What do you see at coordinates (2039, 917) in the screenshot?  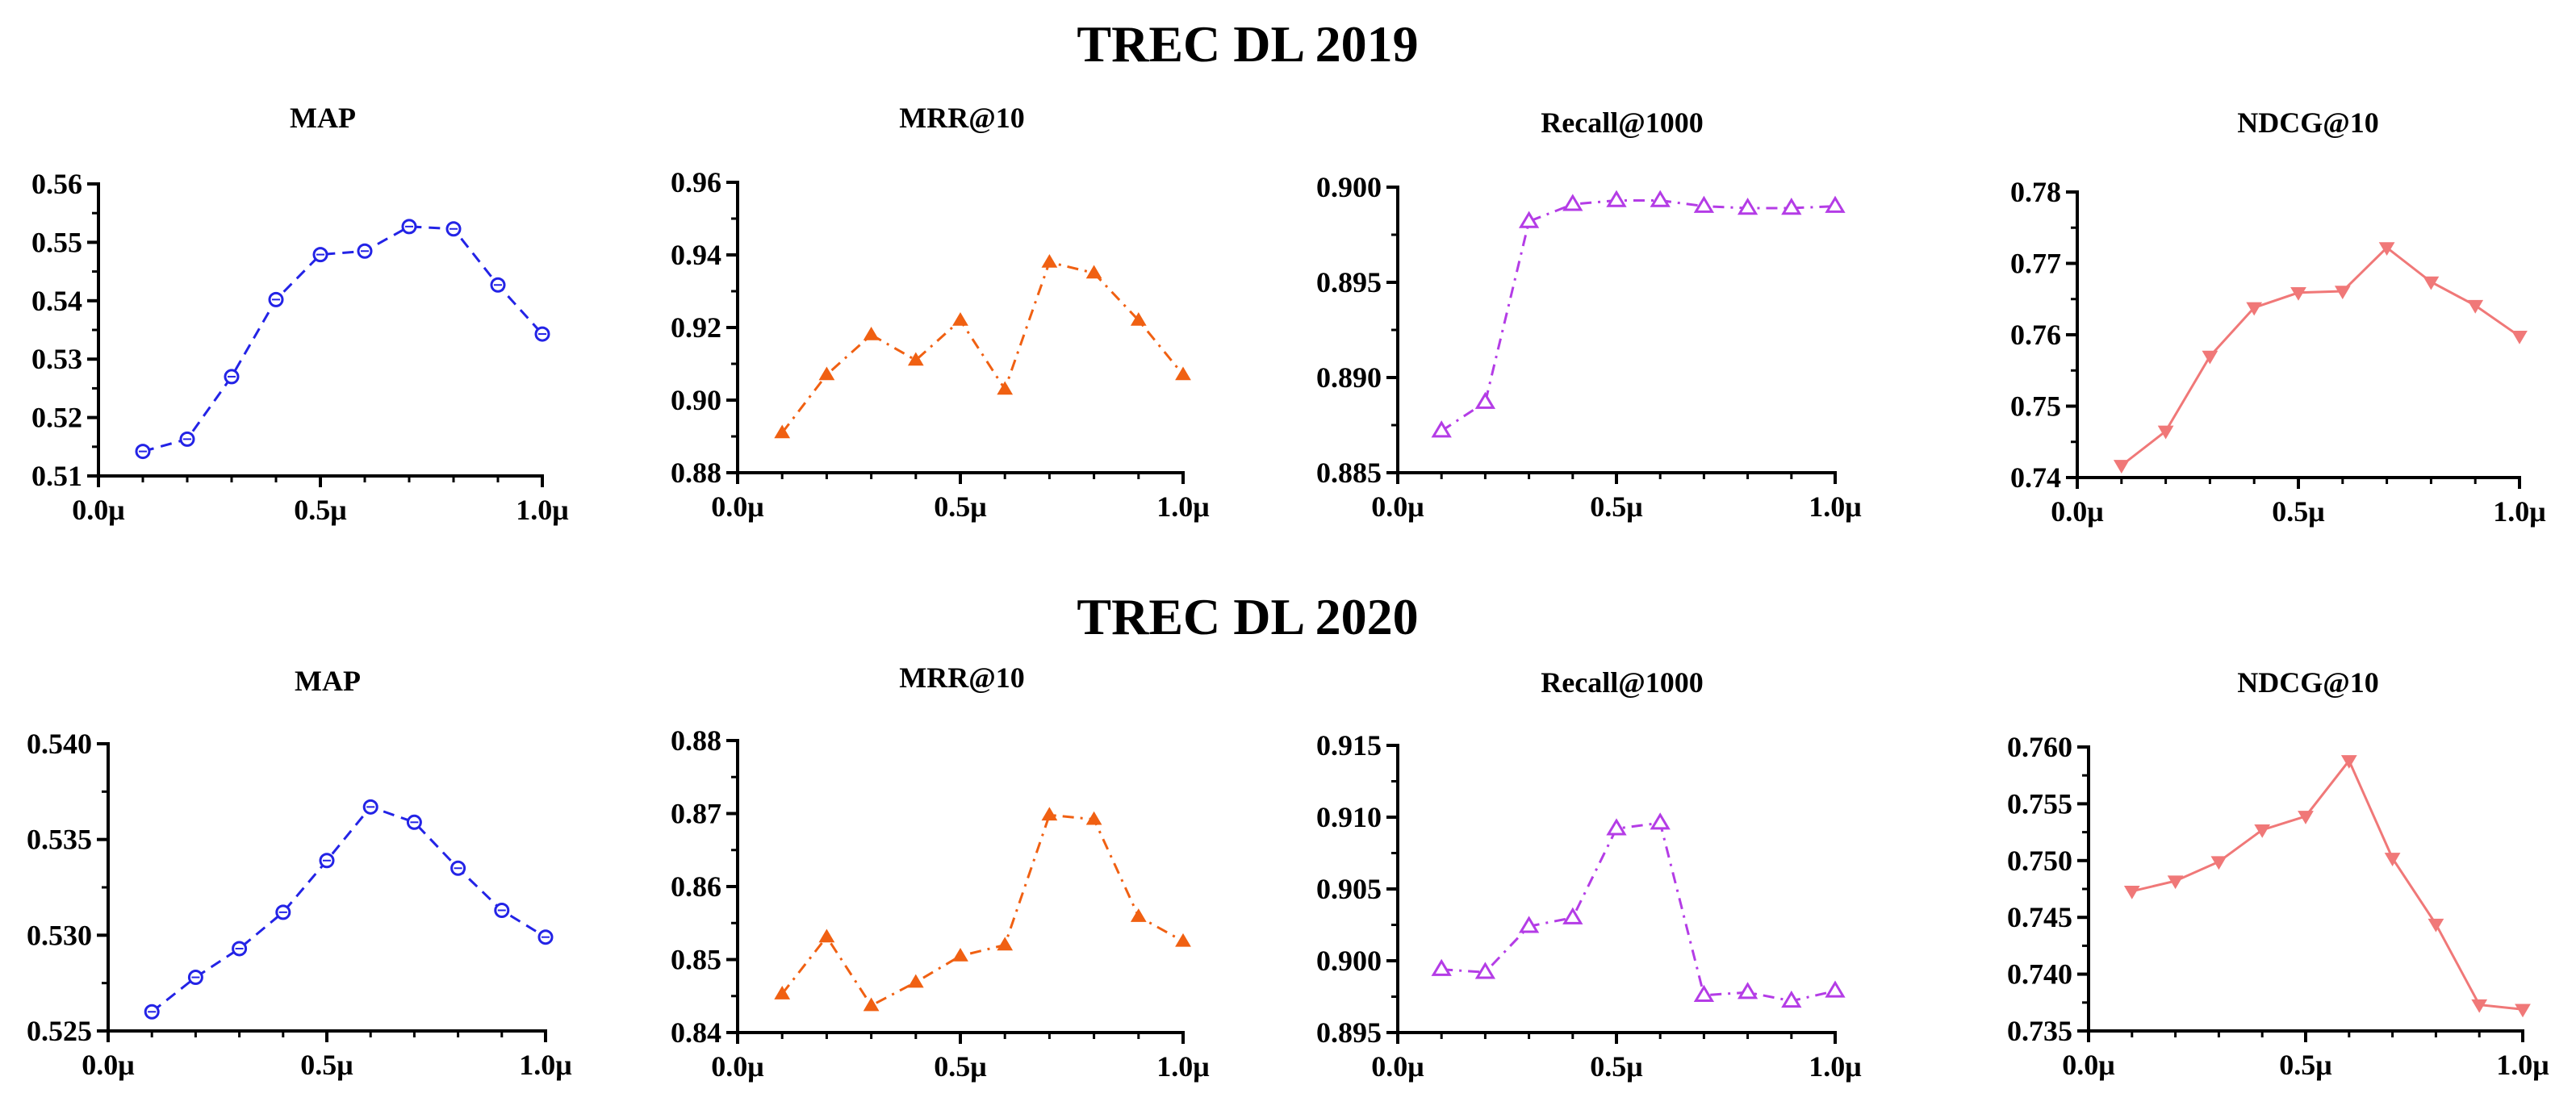 I see `y-tick-label: 0.745` at bounding box center [2039, 917].